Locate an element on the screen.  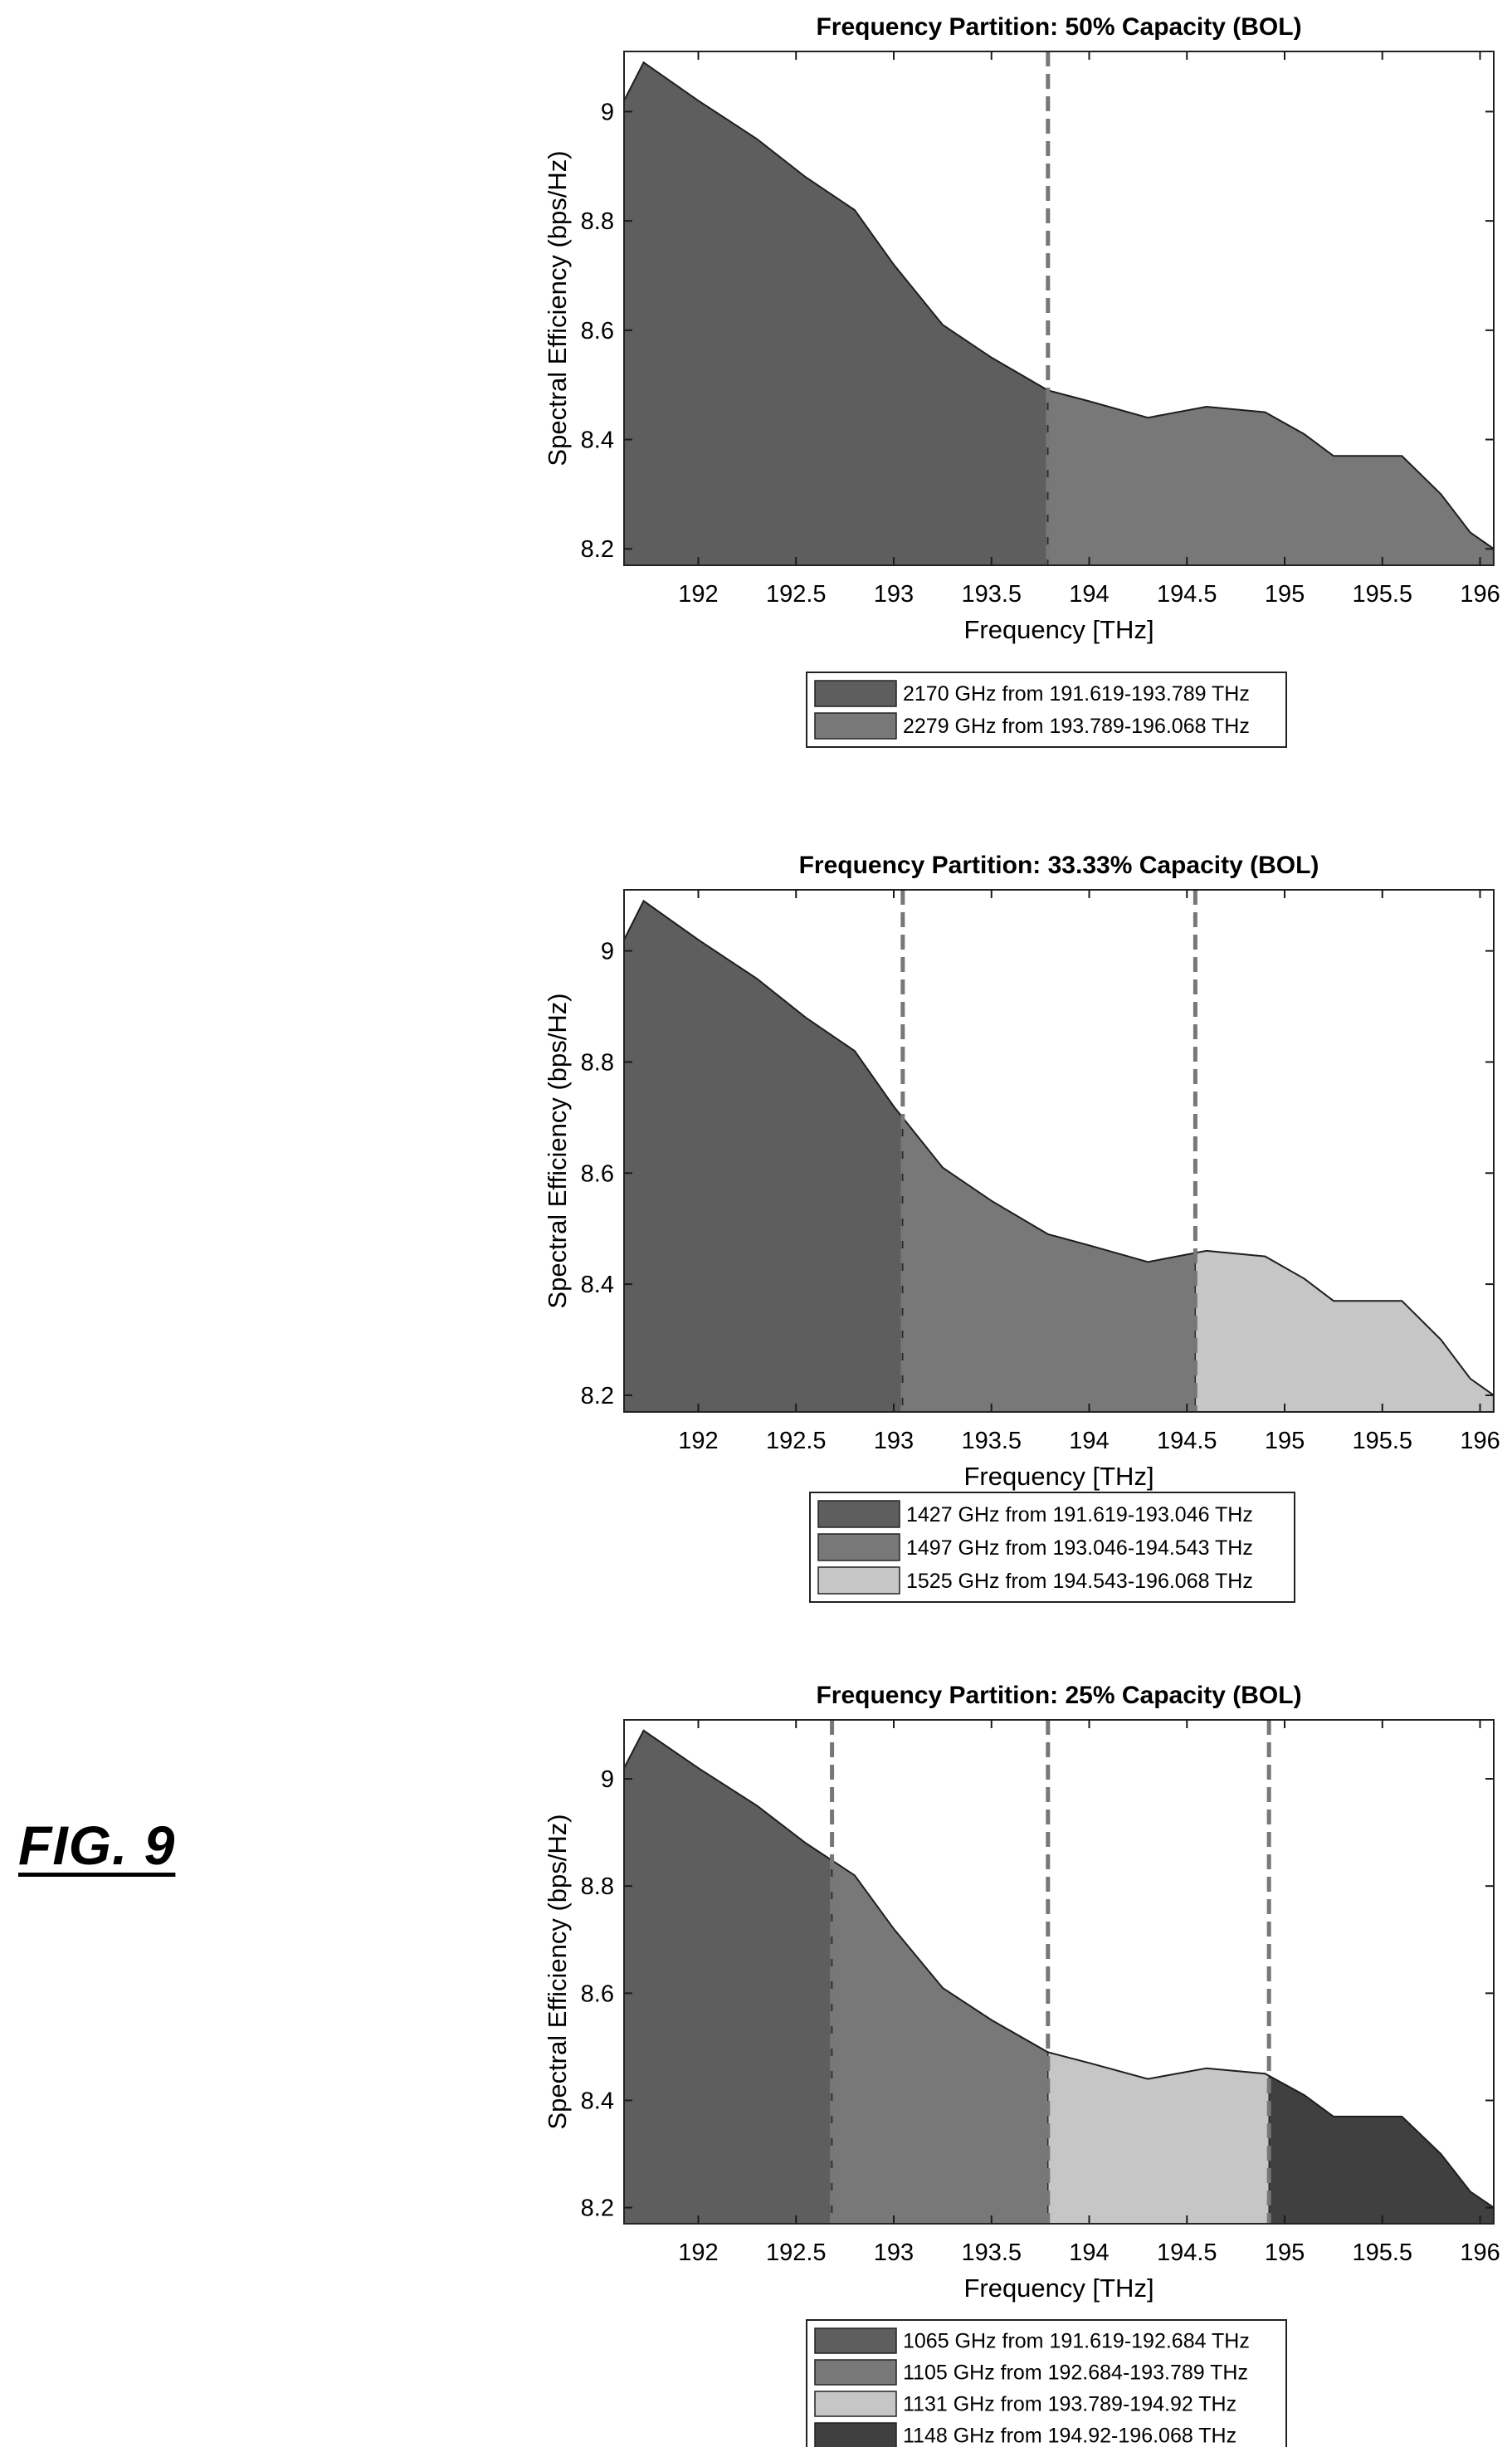
chart-title: Frequency Partition: 50% Capacity (BOL) is located at coordinates (1059, 27).